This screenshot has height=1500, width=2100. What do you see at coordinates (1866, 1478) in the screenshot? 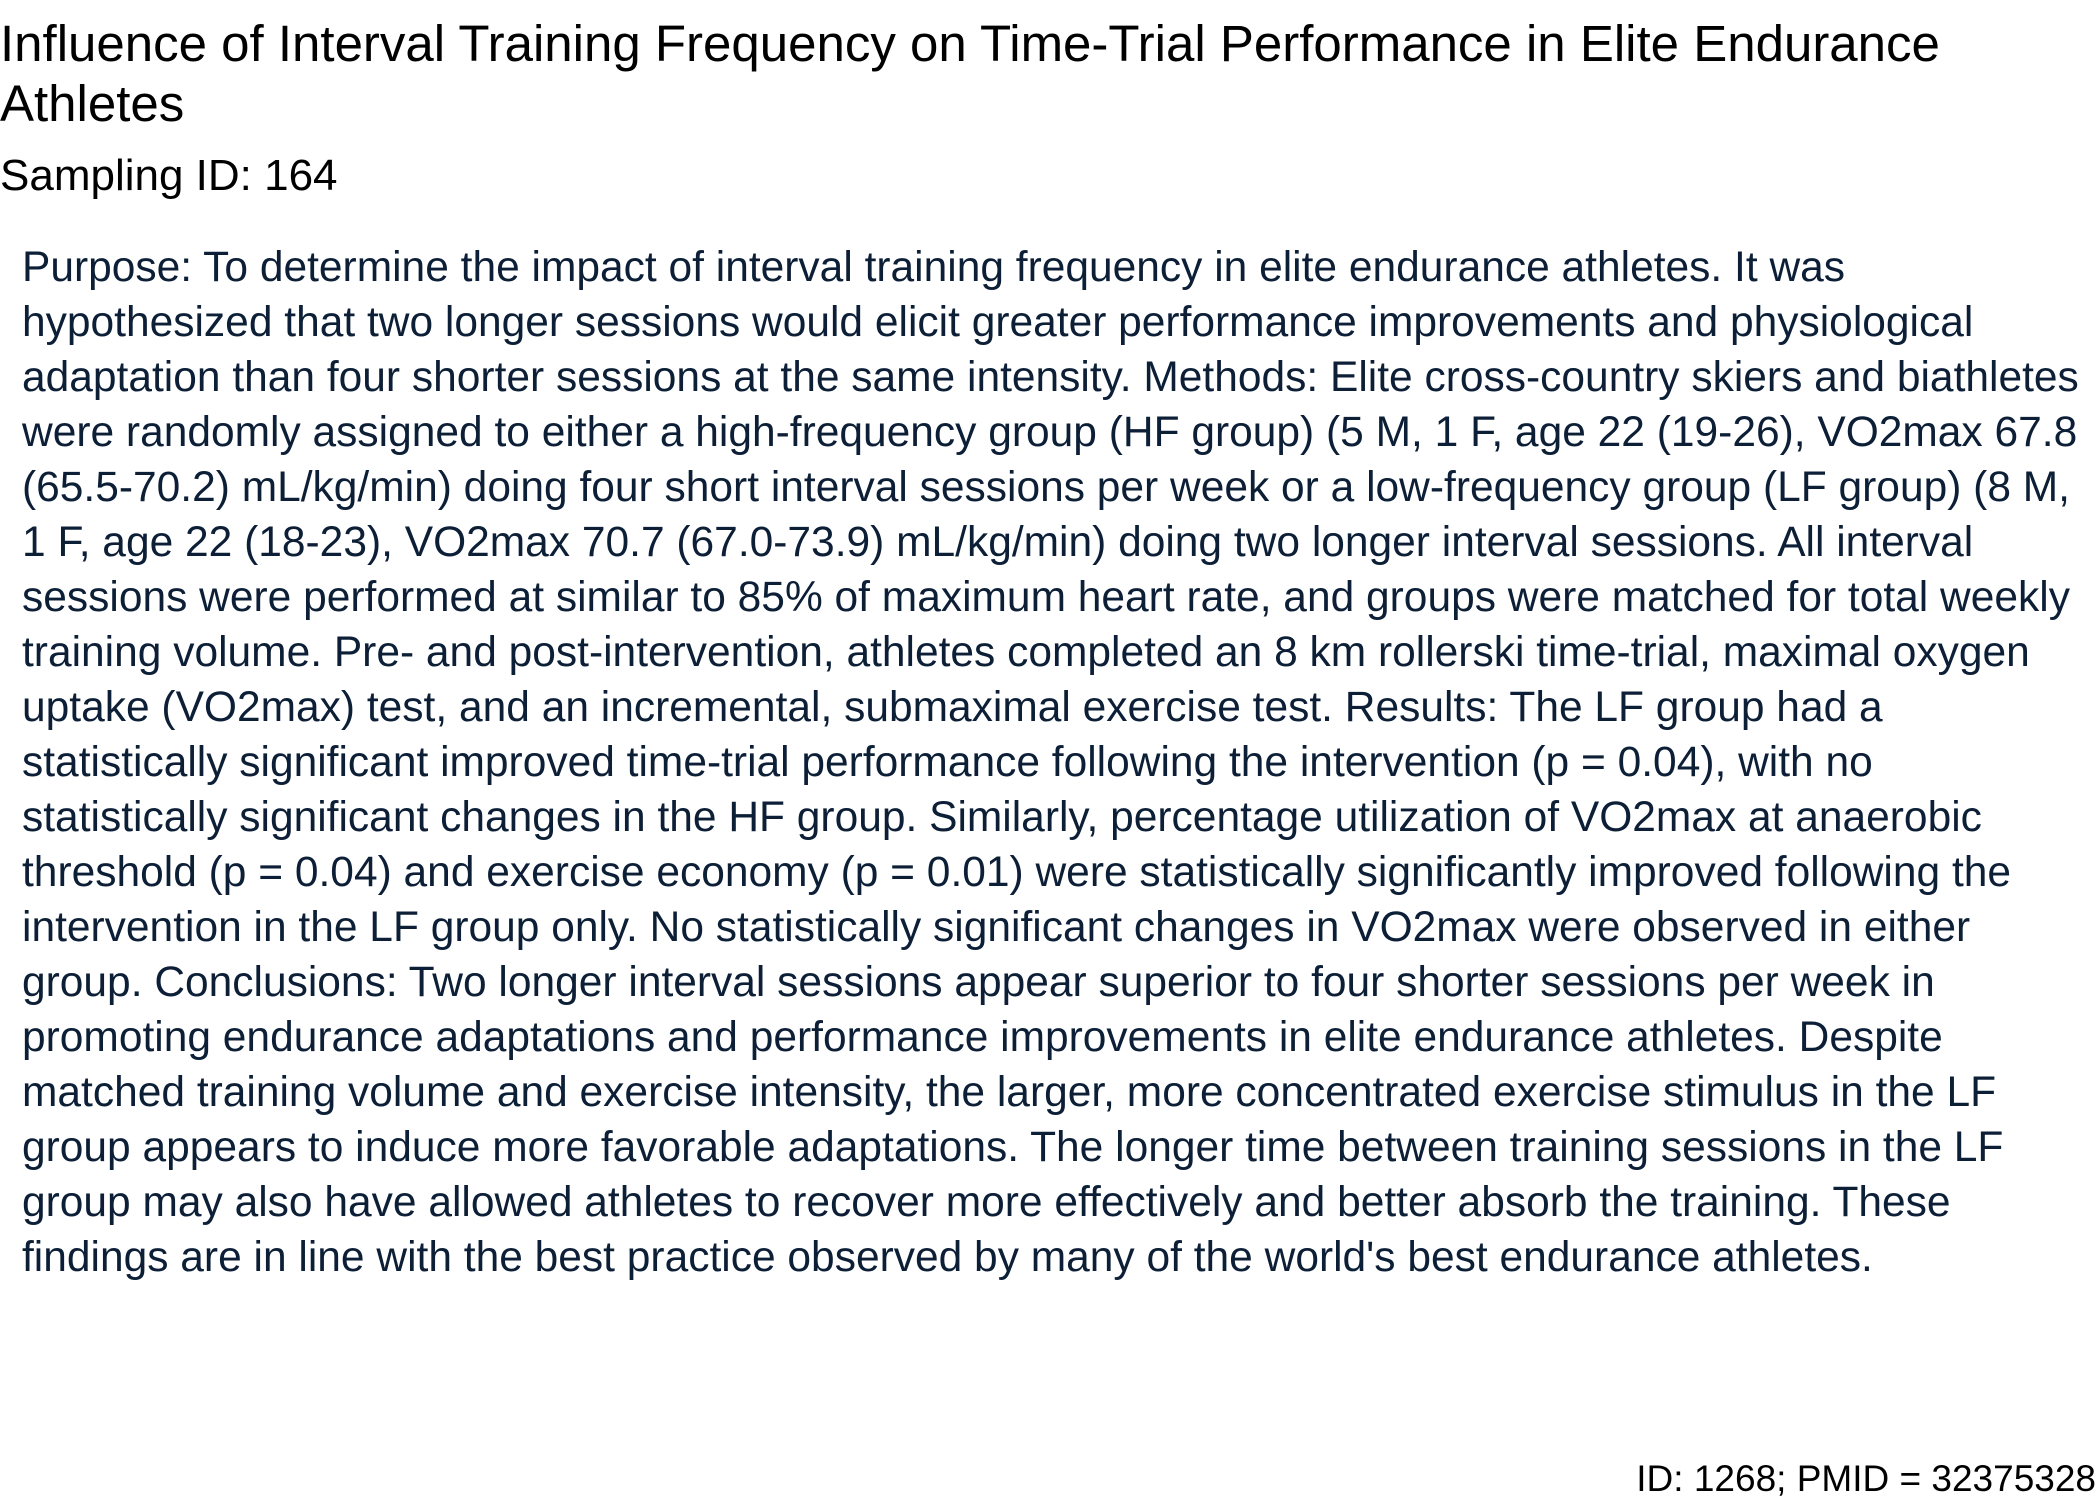
I see `record-id-footer: ID: 1268; PMID = 32375328` at bounding box center [1866, 1478].